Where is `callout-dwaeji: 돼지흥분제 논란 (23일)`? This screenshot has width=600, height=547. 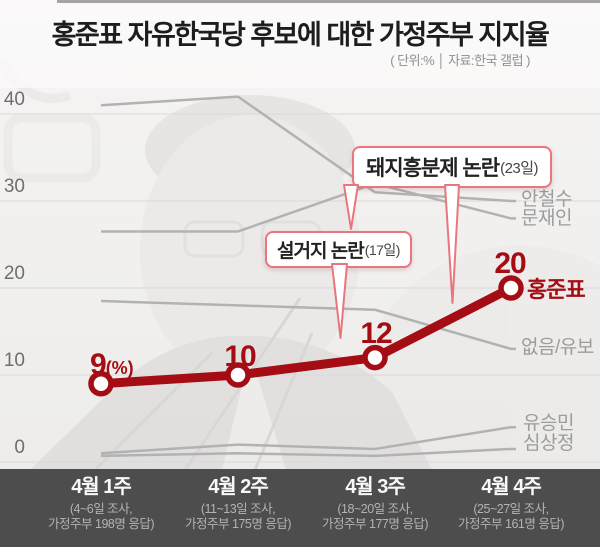
callout-dwaeji: 돼지흥분제 논란 (23일) is located at coordinates (452, 167).